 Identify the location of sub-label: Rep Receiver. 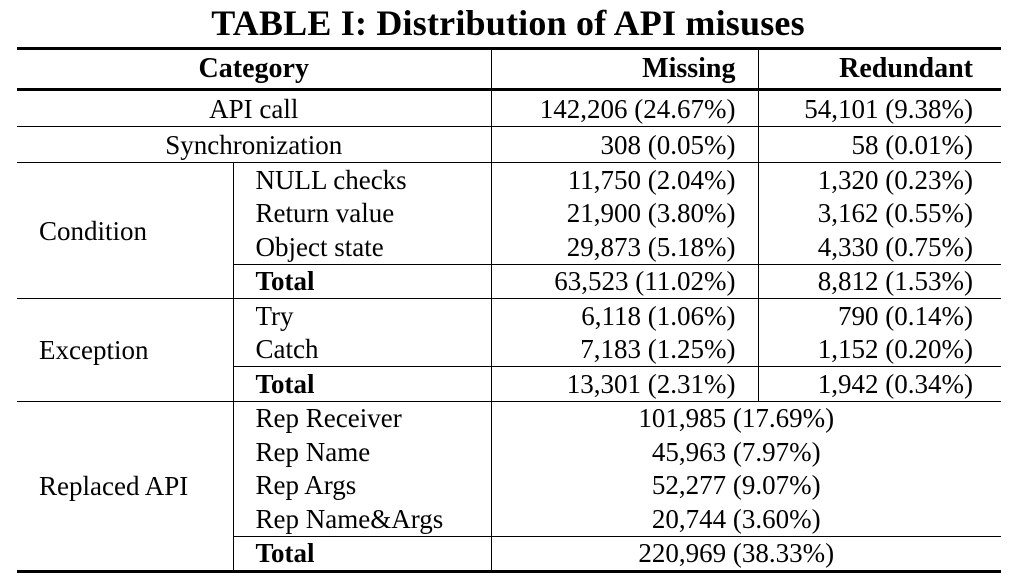
(362, 417).